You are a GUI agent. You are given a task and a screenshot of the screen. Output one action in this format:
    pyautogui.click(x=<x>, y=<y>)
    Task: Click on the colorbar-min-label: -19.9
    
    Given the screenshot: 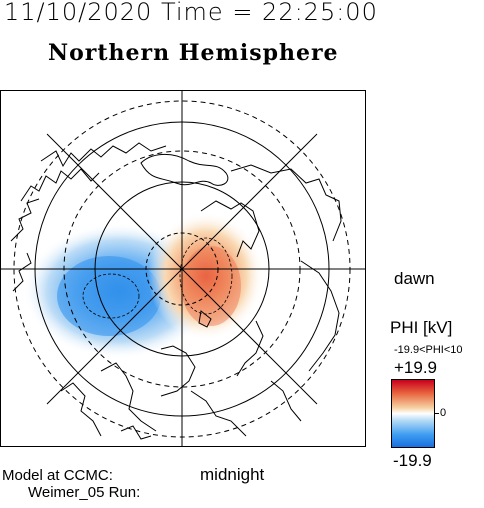 What is the action you would take?
    pyautogui.click(x=412, y=460)
    